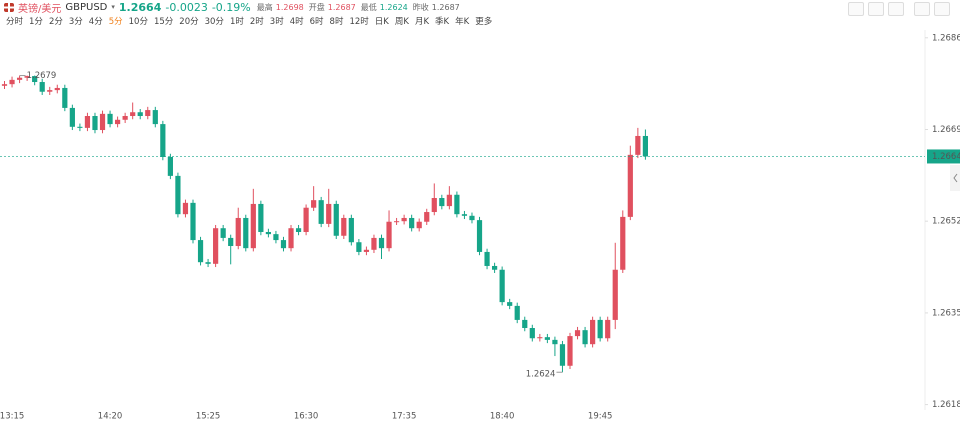 Image resolution: width=960 pixels, height=423 pixels. Describe the element at coordinates (946, 130) in the screenshot. I see `y-tick-label: 1.2669` at that location.